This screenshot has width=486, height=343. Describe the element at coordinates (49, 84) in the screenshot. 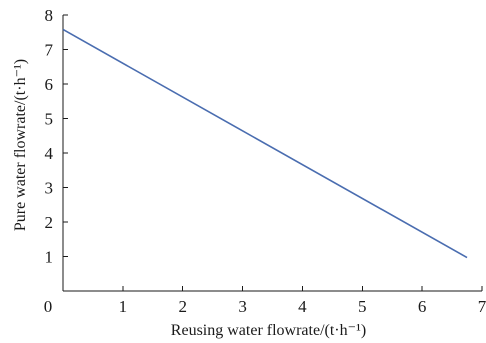

I see `y-tick-label: 6` at that location.